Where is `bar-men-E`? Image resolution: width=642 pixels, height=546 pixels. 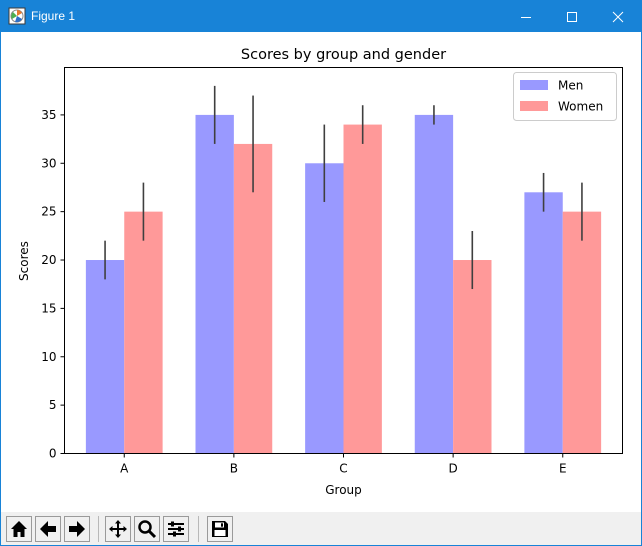 bar-men-E is located at coordinates (543, 323).